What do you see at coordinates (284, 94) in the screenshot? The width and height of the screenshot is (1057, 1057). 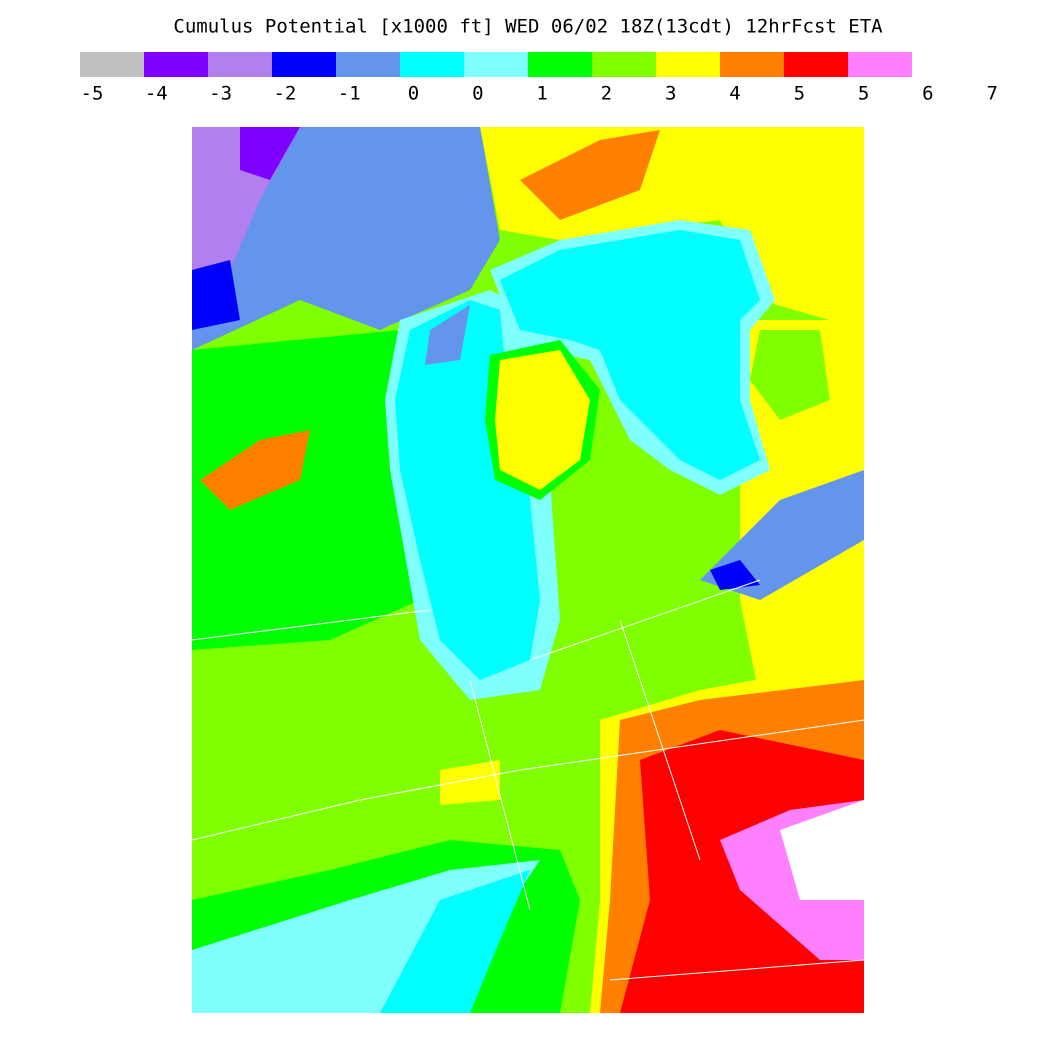 I see `colorbar-label: -2` at bounding box center [284, 94].